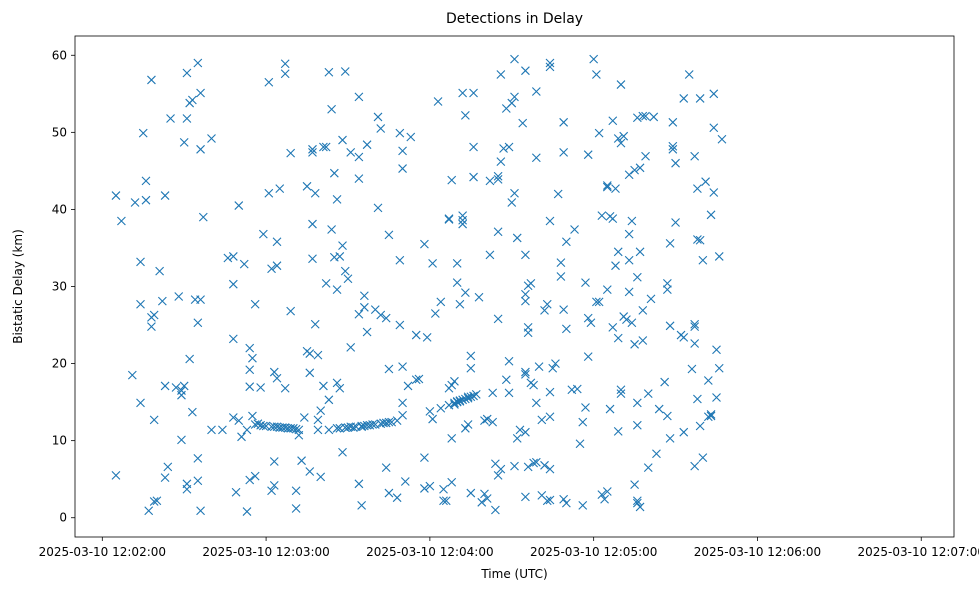 This screenshot has width=979, height=590. Describe the element at coordinates (102, 552) in the screenshot. I see `x-tick-label: 2025-03-10 12:02:00` at that location.